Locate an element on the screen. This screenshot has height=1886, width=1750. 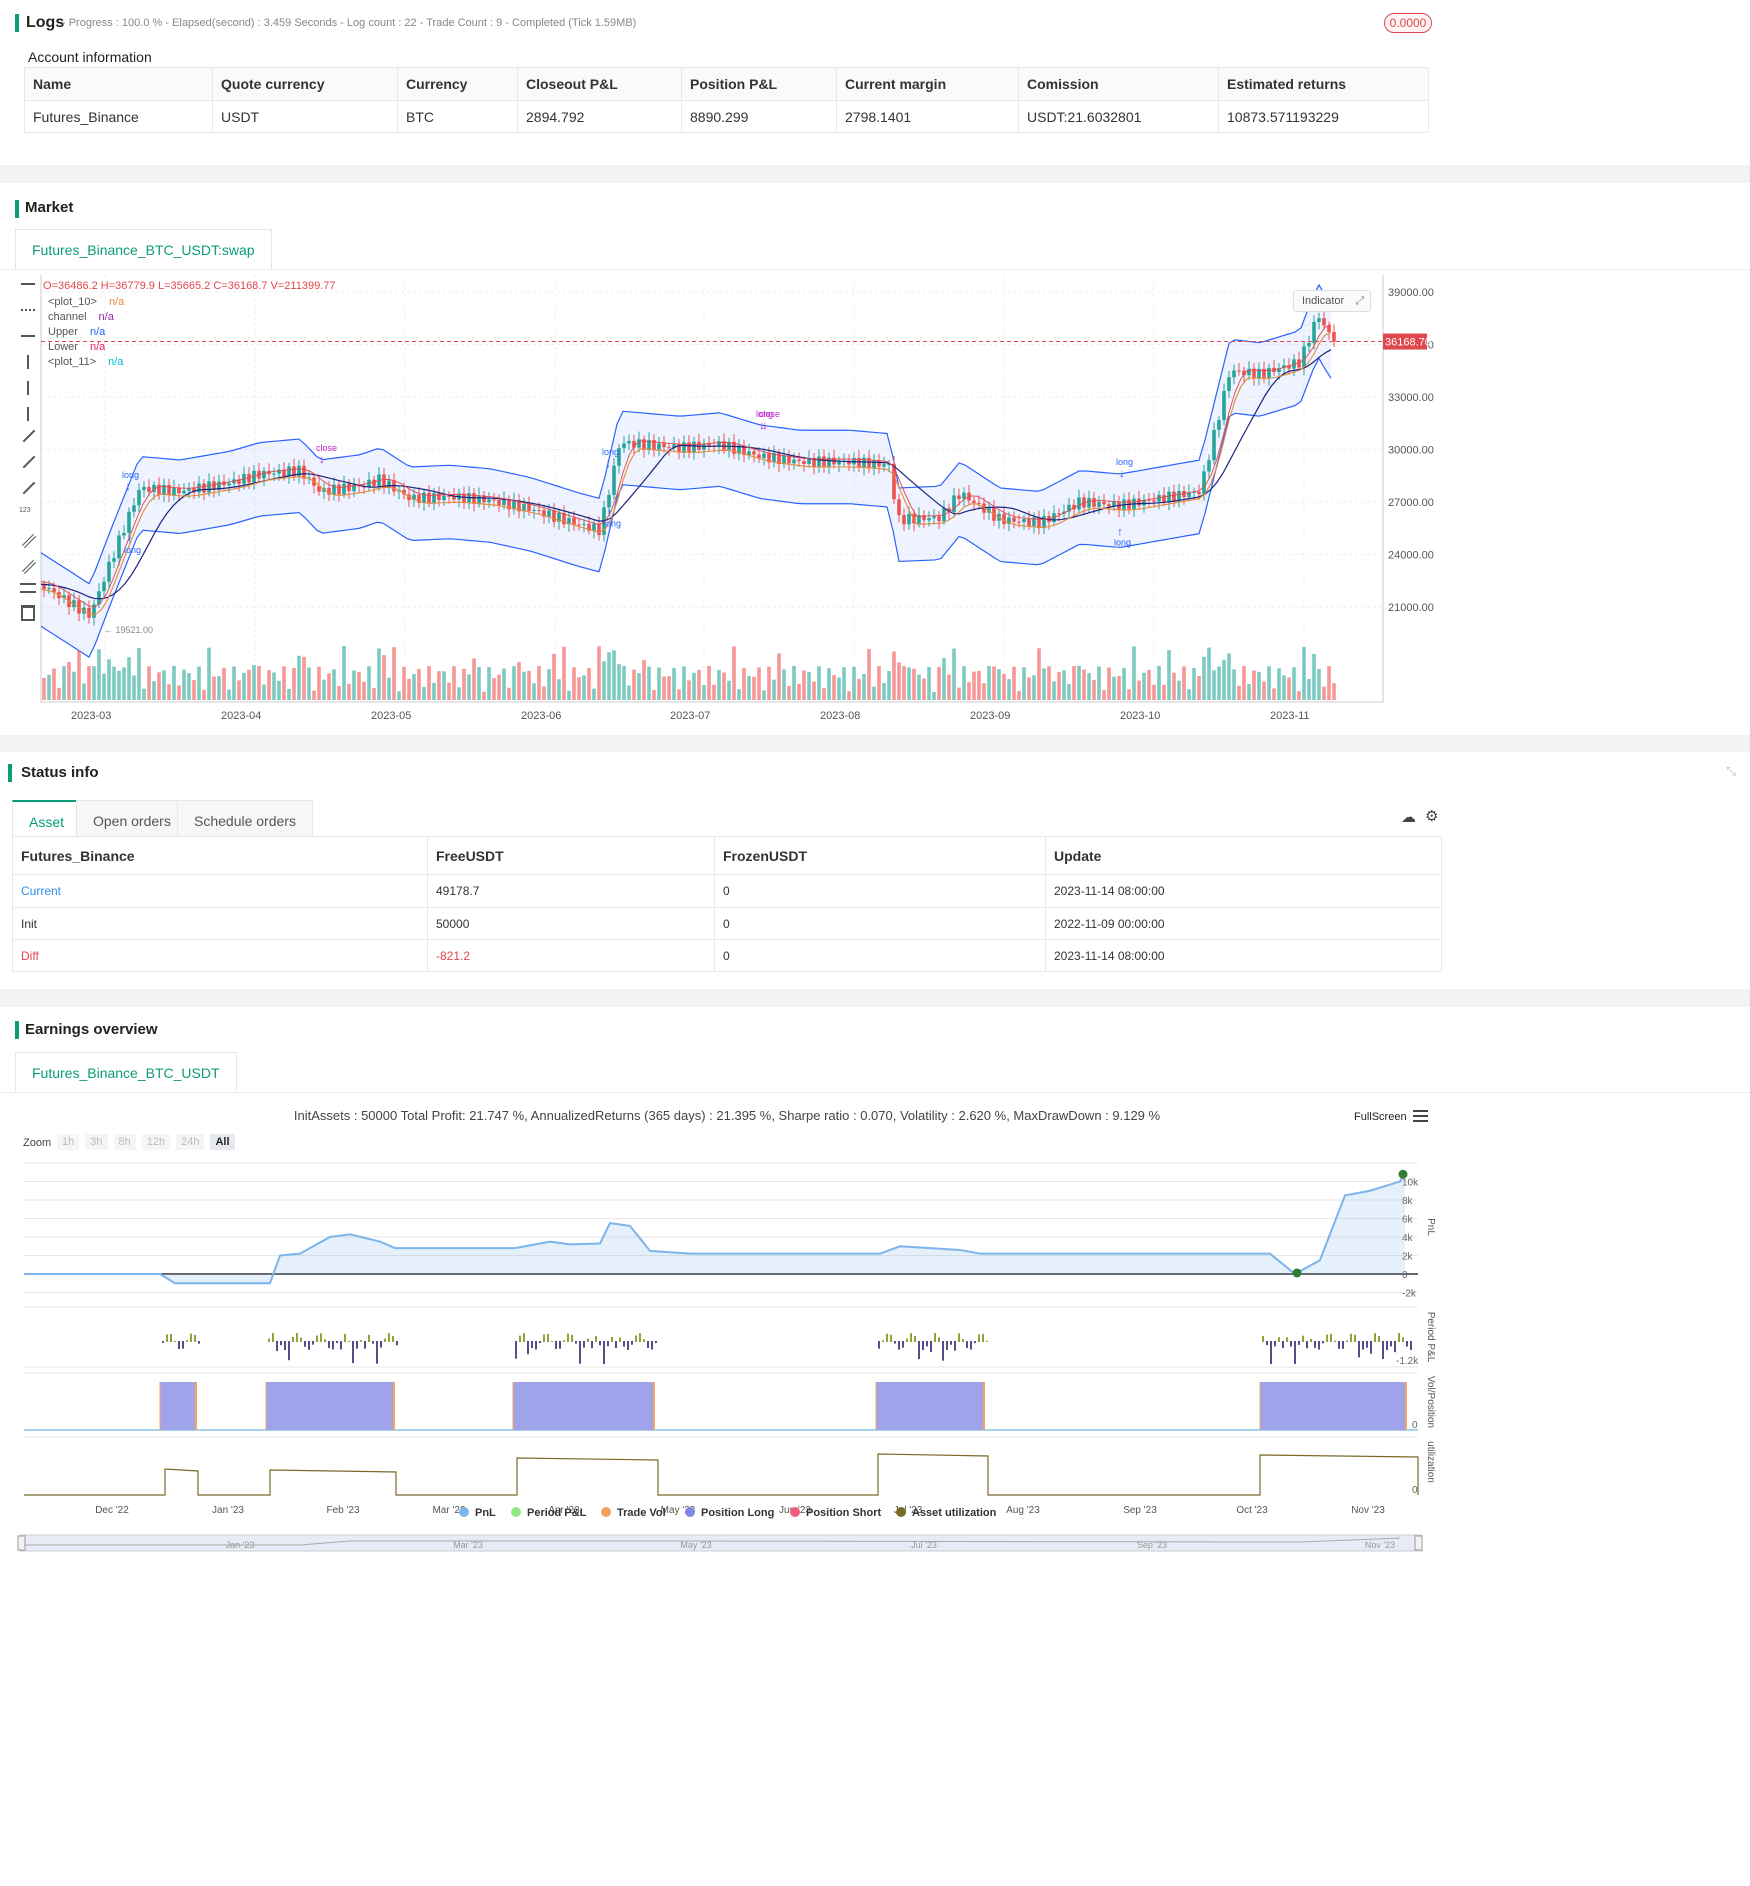
cloud-download-icon: ☁ is located at coordinates (1408, 817).